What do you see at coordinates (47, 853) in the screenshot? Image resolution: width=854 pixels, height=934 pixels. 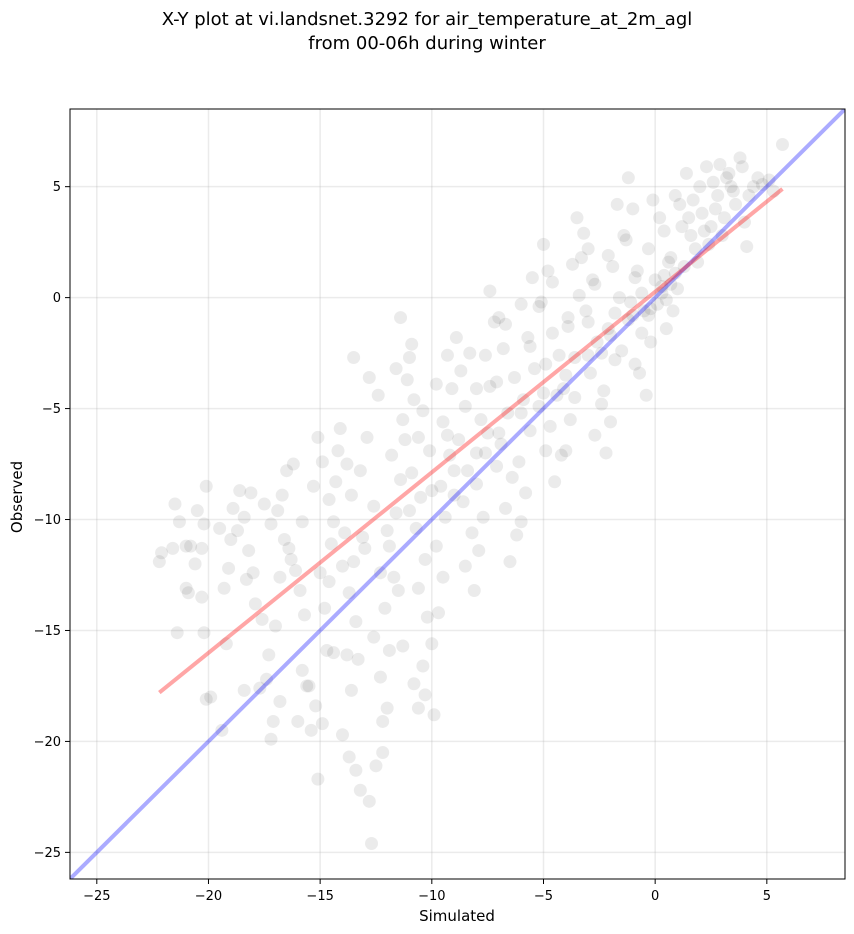 I see `y-tick-label: −25` at bounding box center [47, 853].